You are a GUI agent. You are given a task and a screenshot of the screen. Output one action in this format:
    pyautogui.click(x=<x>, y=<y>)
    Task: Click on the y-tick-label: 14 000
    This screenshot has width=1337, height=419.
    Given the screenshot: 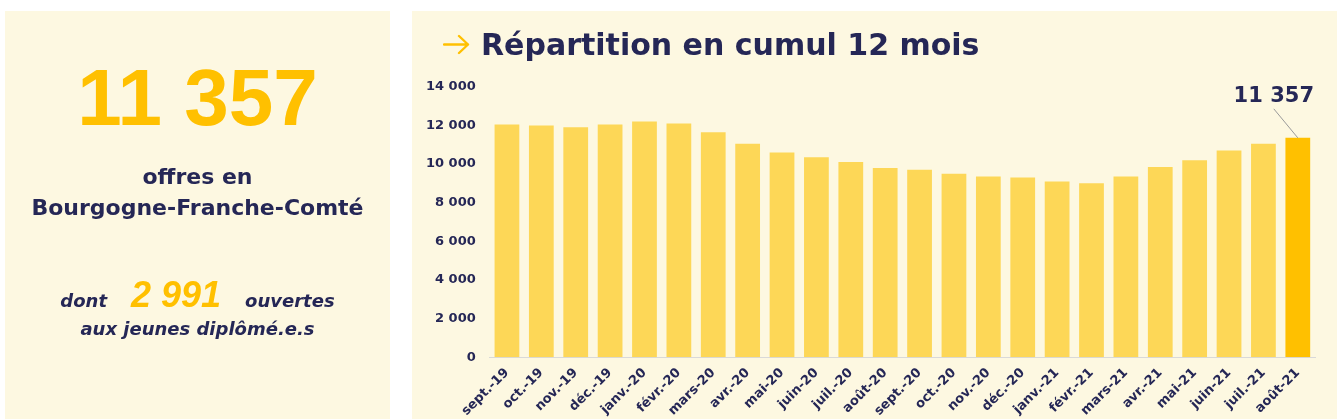 What is the action you would take?
    pyautogui.click(x=450, y=86)
    